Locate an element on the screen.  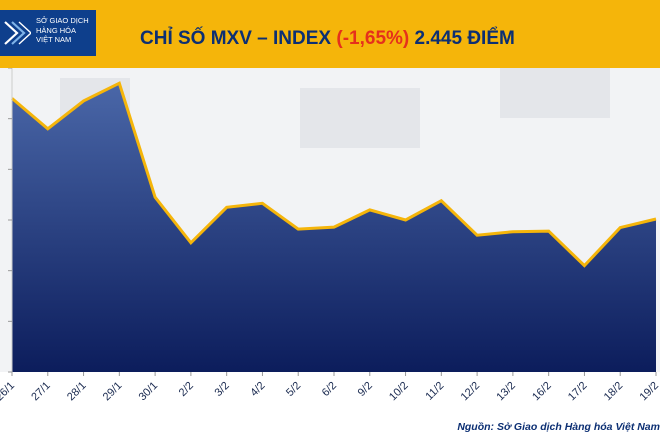
x-tick-label: 30/1 is located at coordinates (149, 392).